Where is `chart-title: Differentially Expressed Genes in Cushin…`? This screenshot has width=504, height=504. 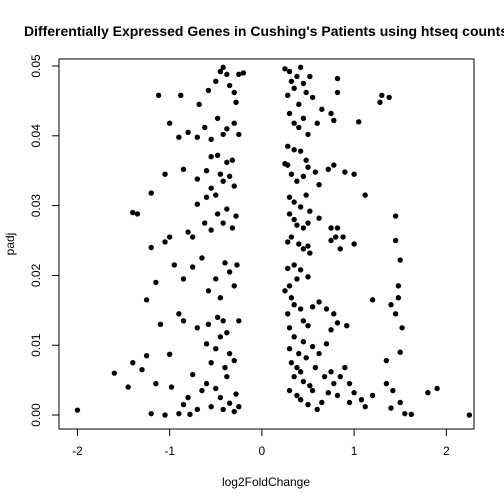
chart-title: Differentially Expressed Genes in Cushin… is located at coordinates (264, 31).